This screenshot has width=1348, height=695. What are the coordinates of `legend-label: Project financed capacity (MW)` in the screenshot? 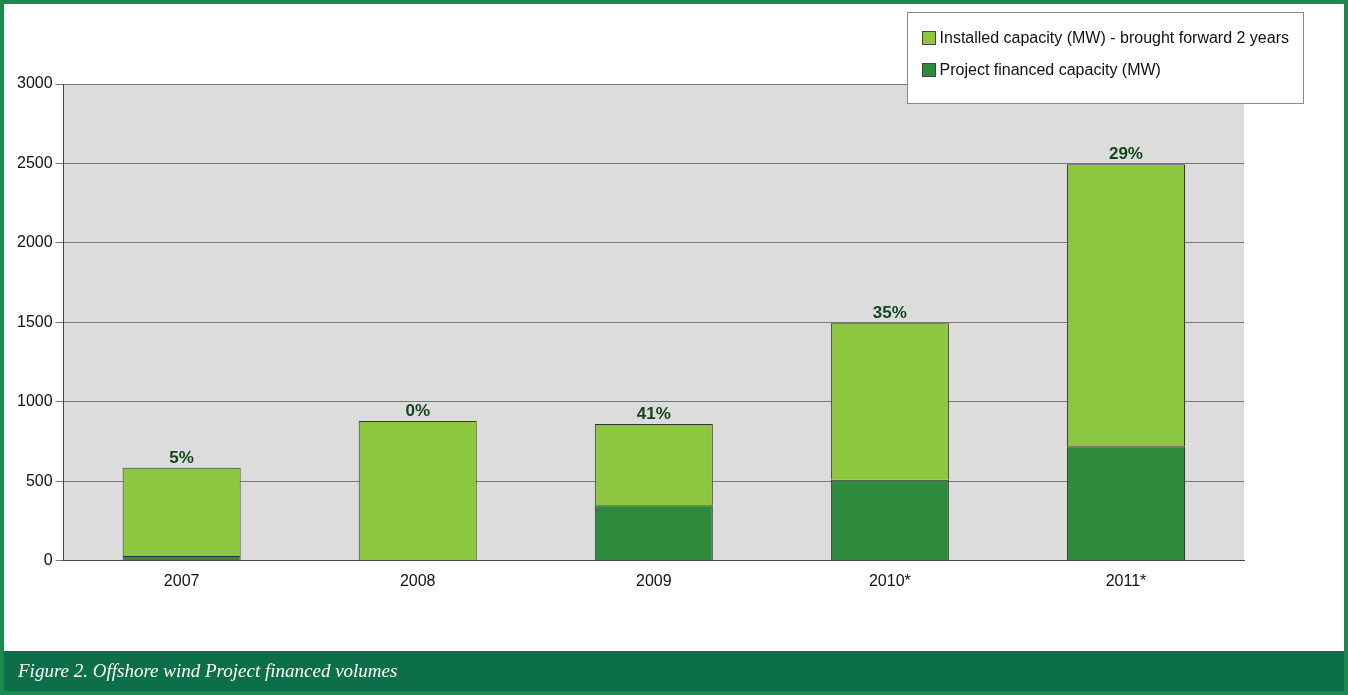 It's located at (1050, 70).